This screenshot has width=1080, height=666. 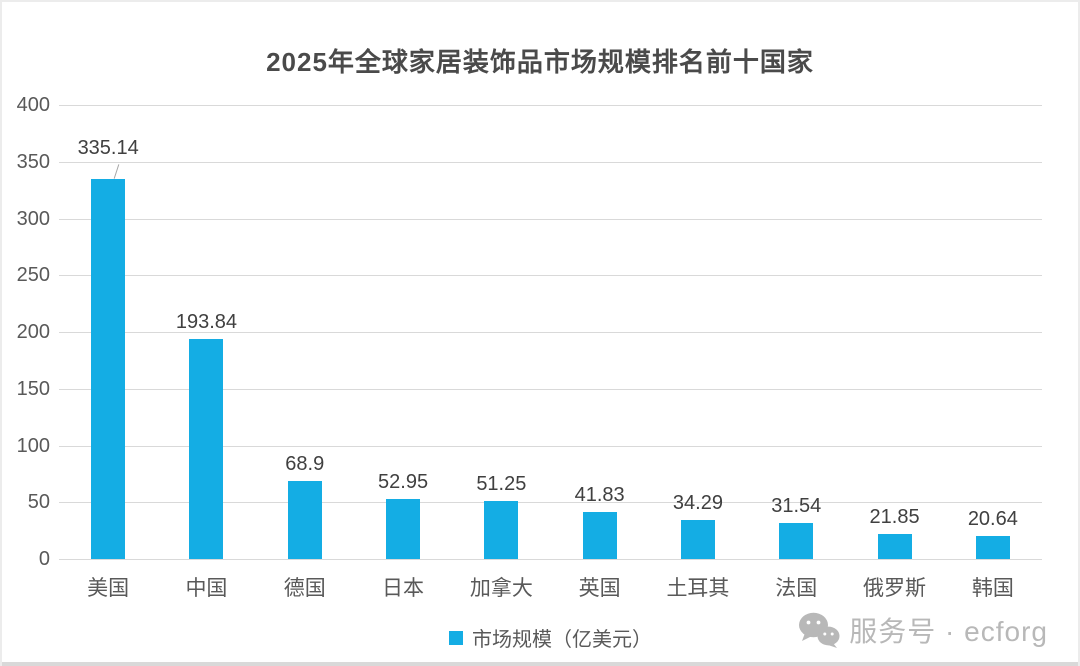 I want to click on data-label: 21.85, so click(x=894, y=517).